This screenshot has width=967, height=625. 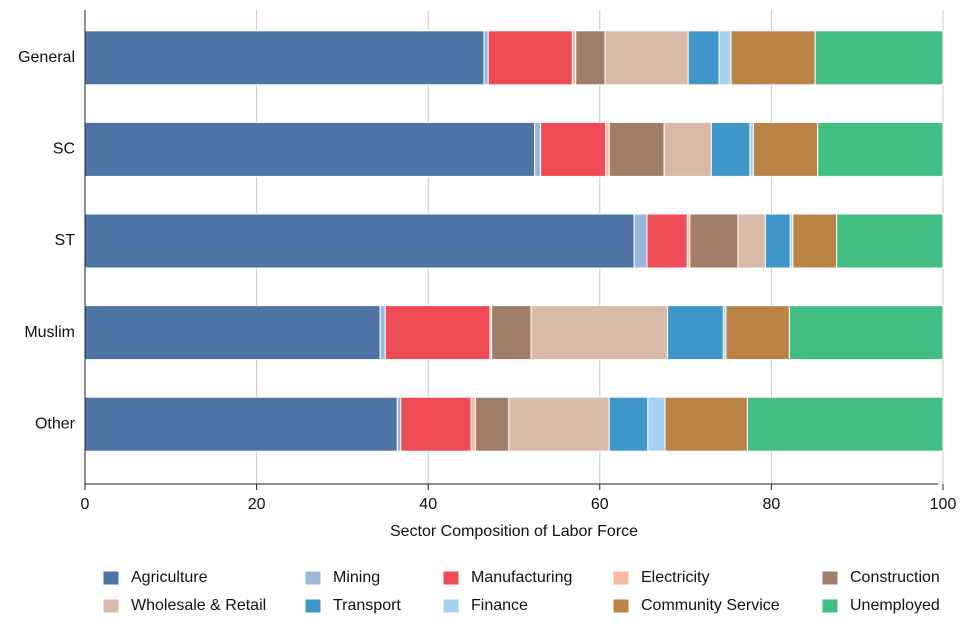 I want to click on x-tick-label: 60, so click(x=600, y=504).